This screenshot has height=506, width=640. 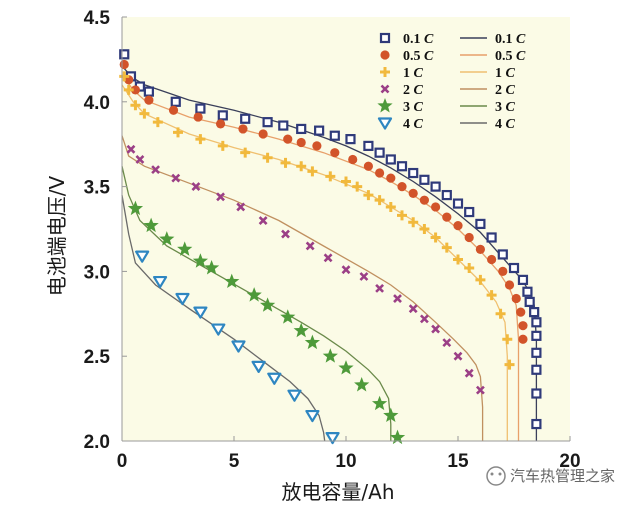 What do you see at coordinates (337, 492) in the screenshot?
I see `x-axis-title: 放电容量/Ah` at bounding box center [337, 492].